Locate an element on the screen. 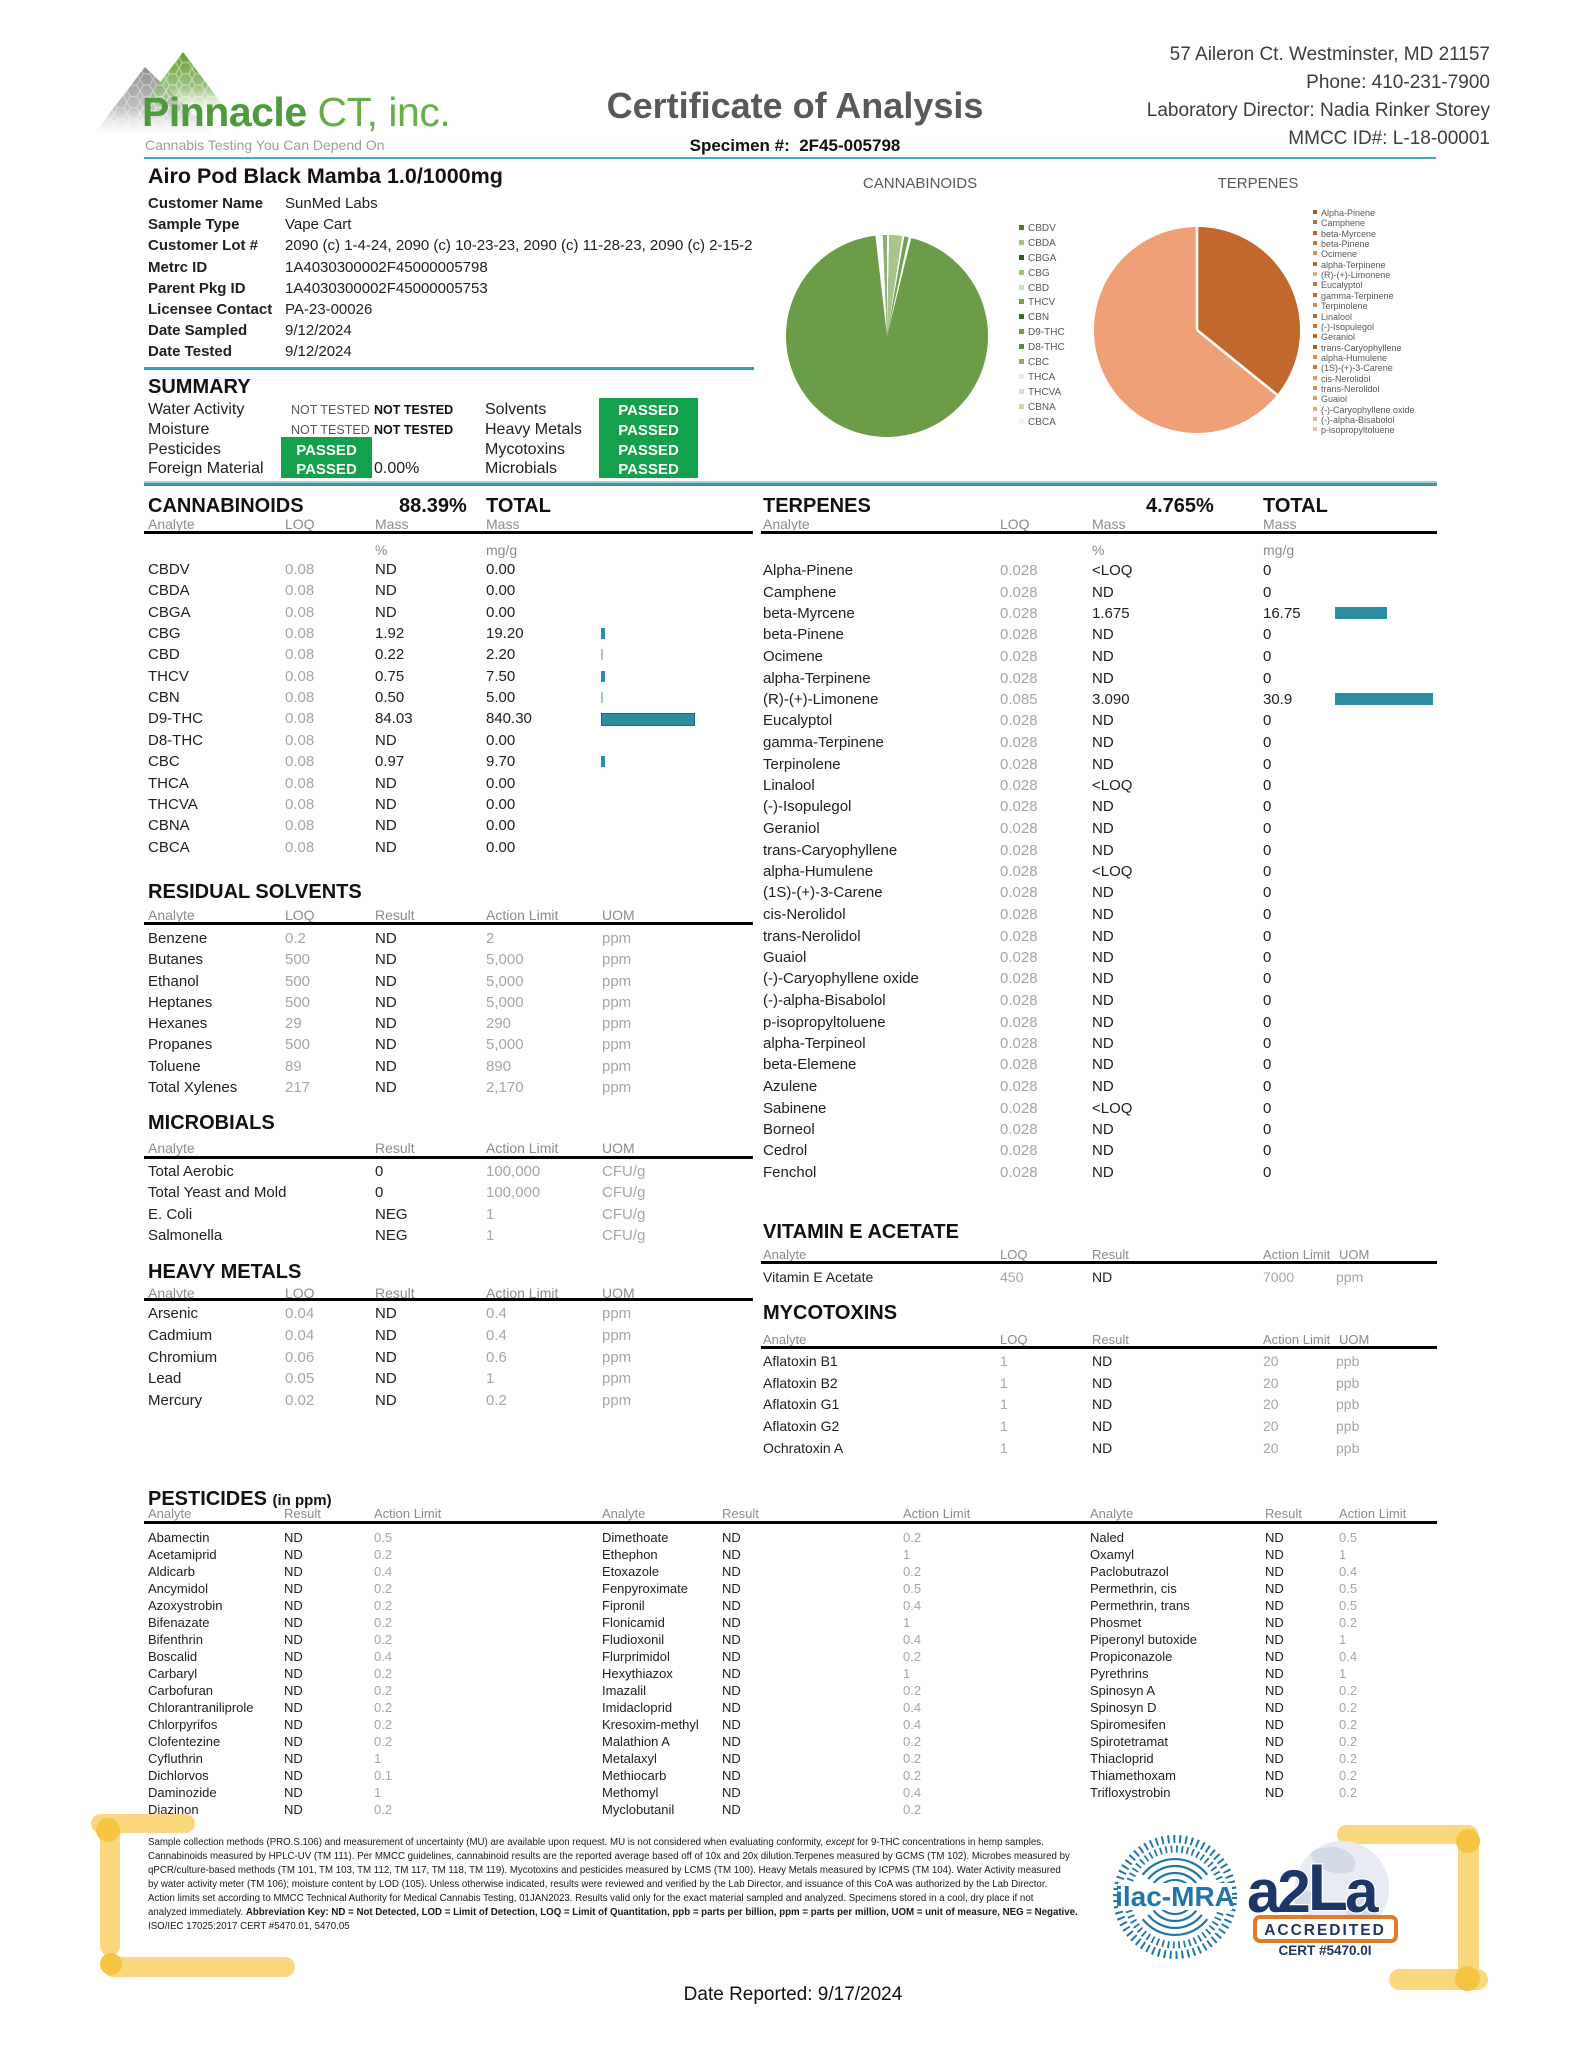  svg-text: ilac-MRA is located at coordinates (1175, 1896).